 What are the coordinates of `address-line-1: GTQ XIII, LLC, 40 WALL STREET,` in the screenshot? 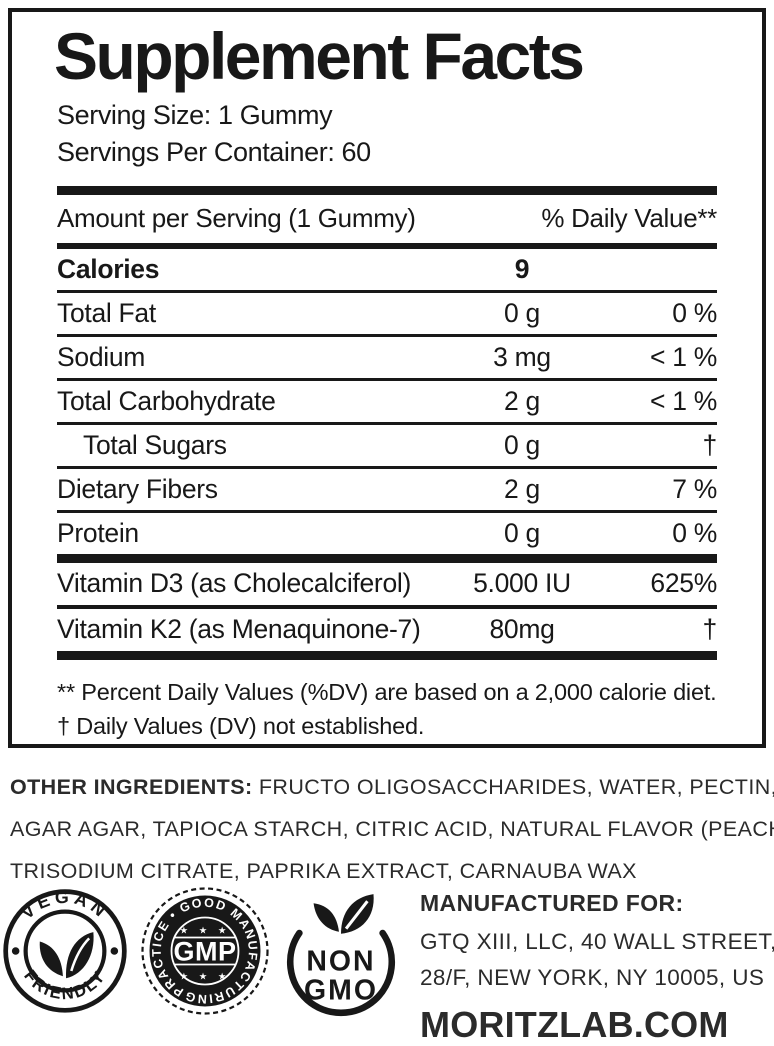 It's located at (597, 941).